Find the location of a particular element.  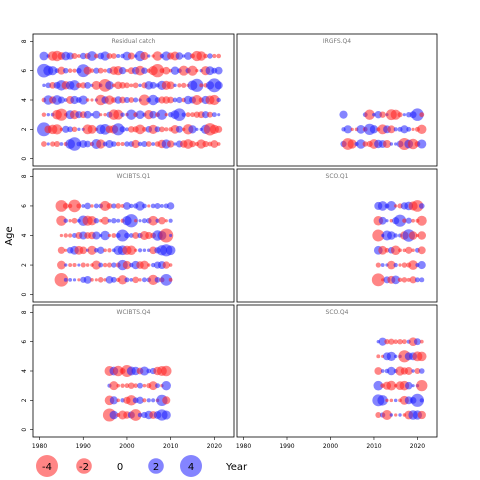

legend-label: 0 is located at coordinates (120, 467).